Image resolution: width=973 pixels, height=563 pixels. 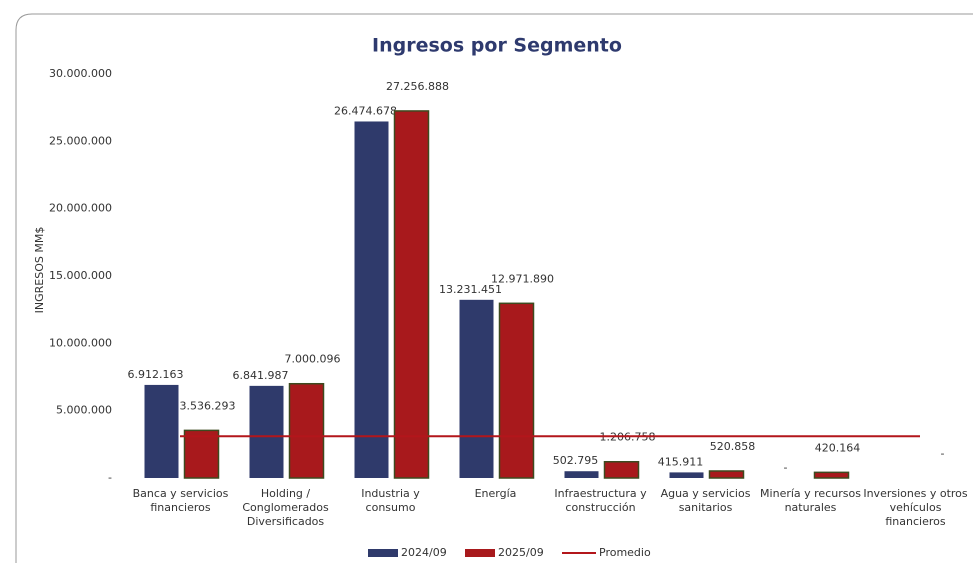 I want to click on x-tick-label-line: Infraestructura y, so click(x=600, y=493).